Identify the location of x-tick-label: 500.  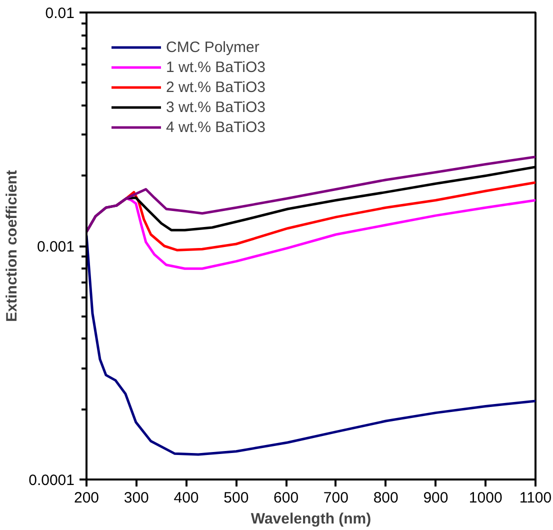
(236, 498).